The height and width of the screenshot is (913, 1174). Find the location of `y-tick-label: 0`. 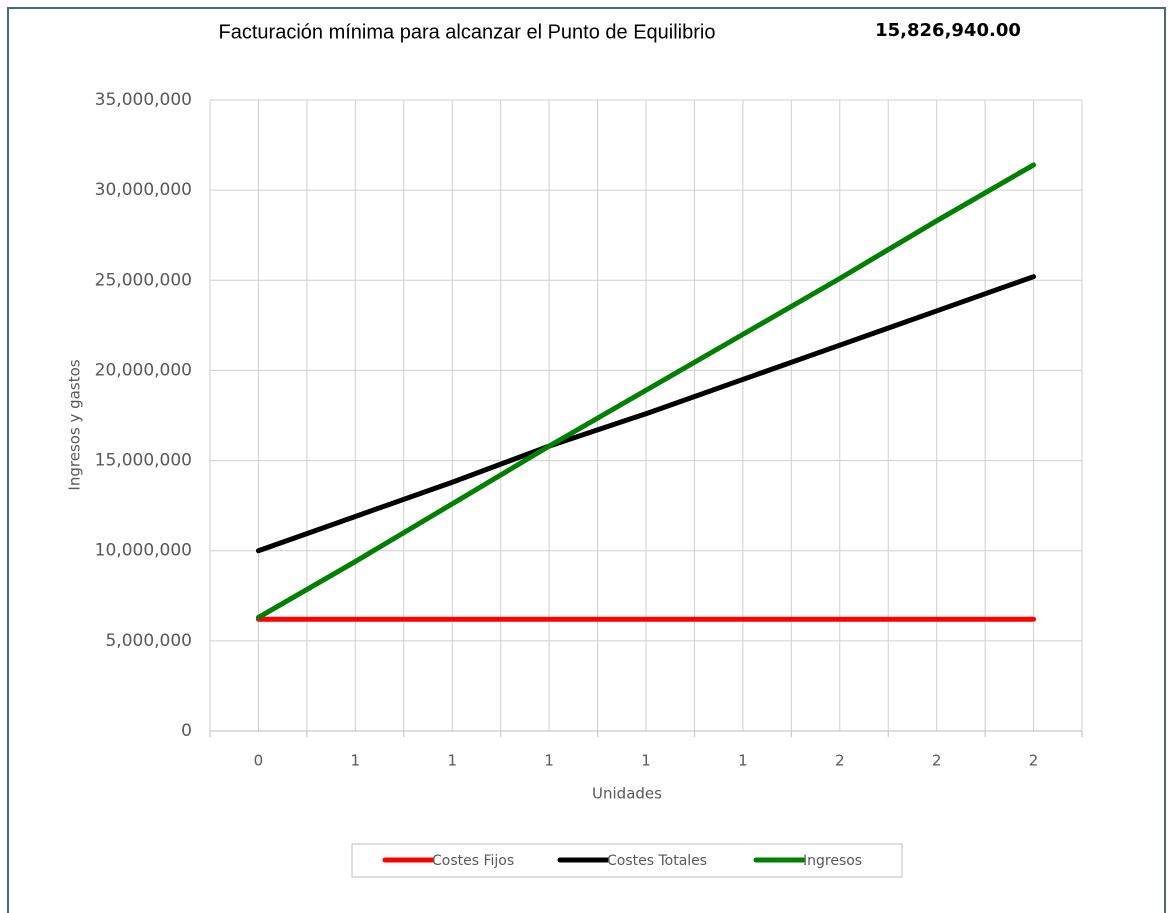

y-tick-label: 0 is located at coordinates (186, 731).